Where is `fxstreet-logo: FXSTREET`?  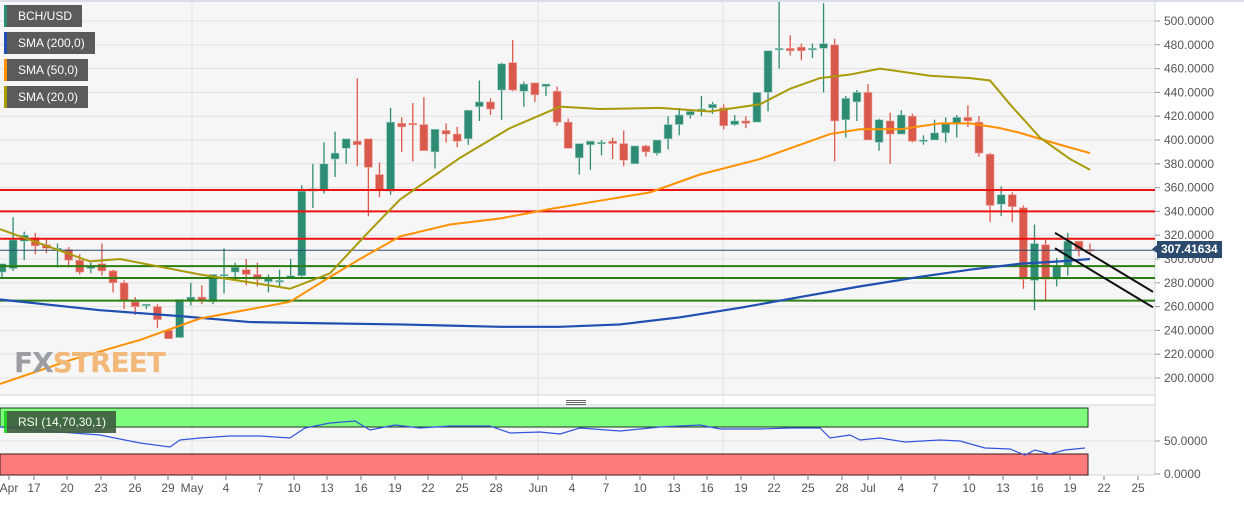 fxstreet-logo: FXSTREET is located at coordinates (90, 362).